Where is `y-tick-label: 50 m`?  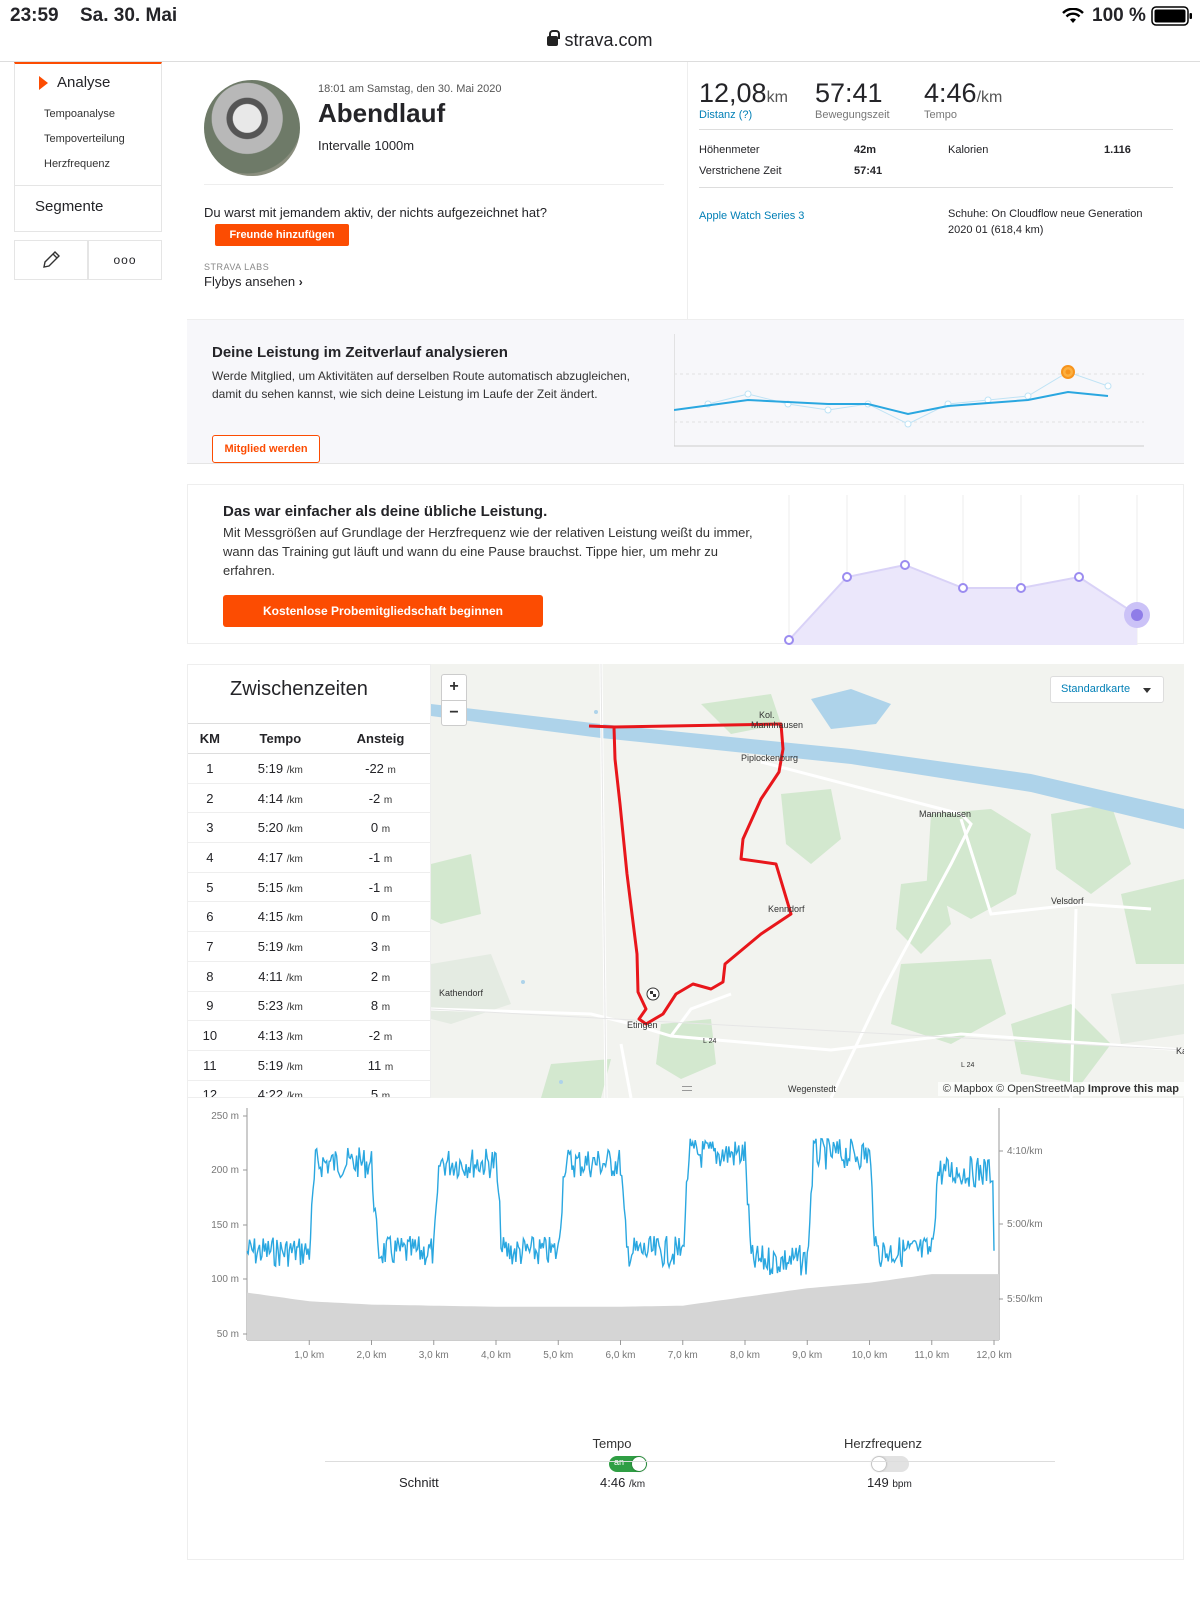
y-tick-label: 50 m is located at coordinates (228, 1334).